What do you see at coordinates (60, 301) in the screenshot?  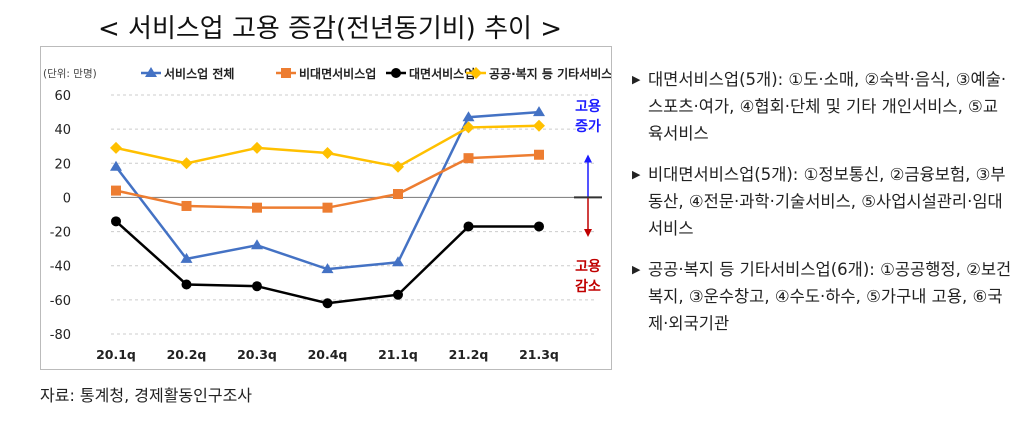 I see `y-tick-label: -60` at bounding box center [60, 301].